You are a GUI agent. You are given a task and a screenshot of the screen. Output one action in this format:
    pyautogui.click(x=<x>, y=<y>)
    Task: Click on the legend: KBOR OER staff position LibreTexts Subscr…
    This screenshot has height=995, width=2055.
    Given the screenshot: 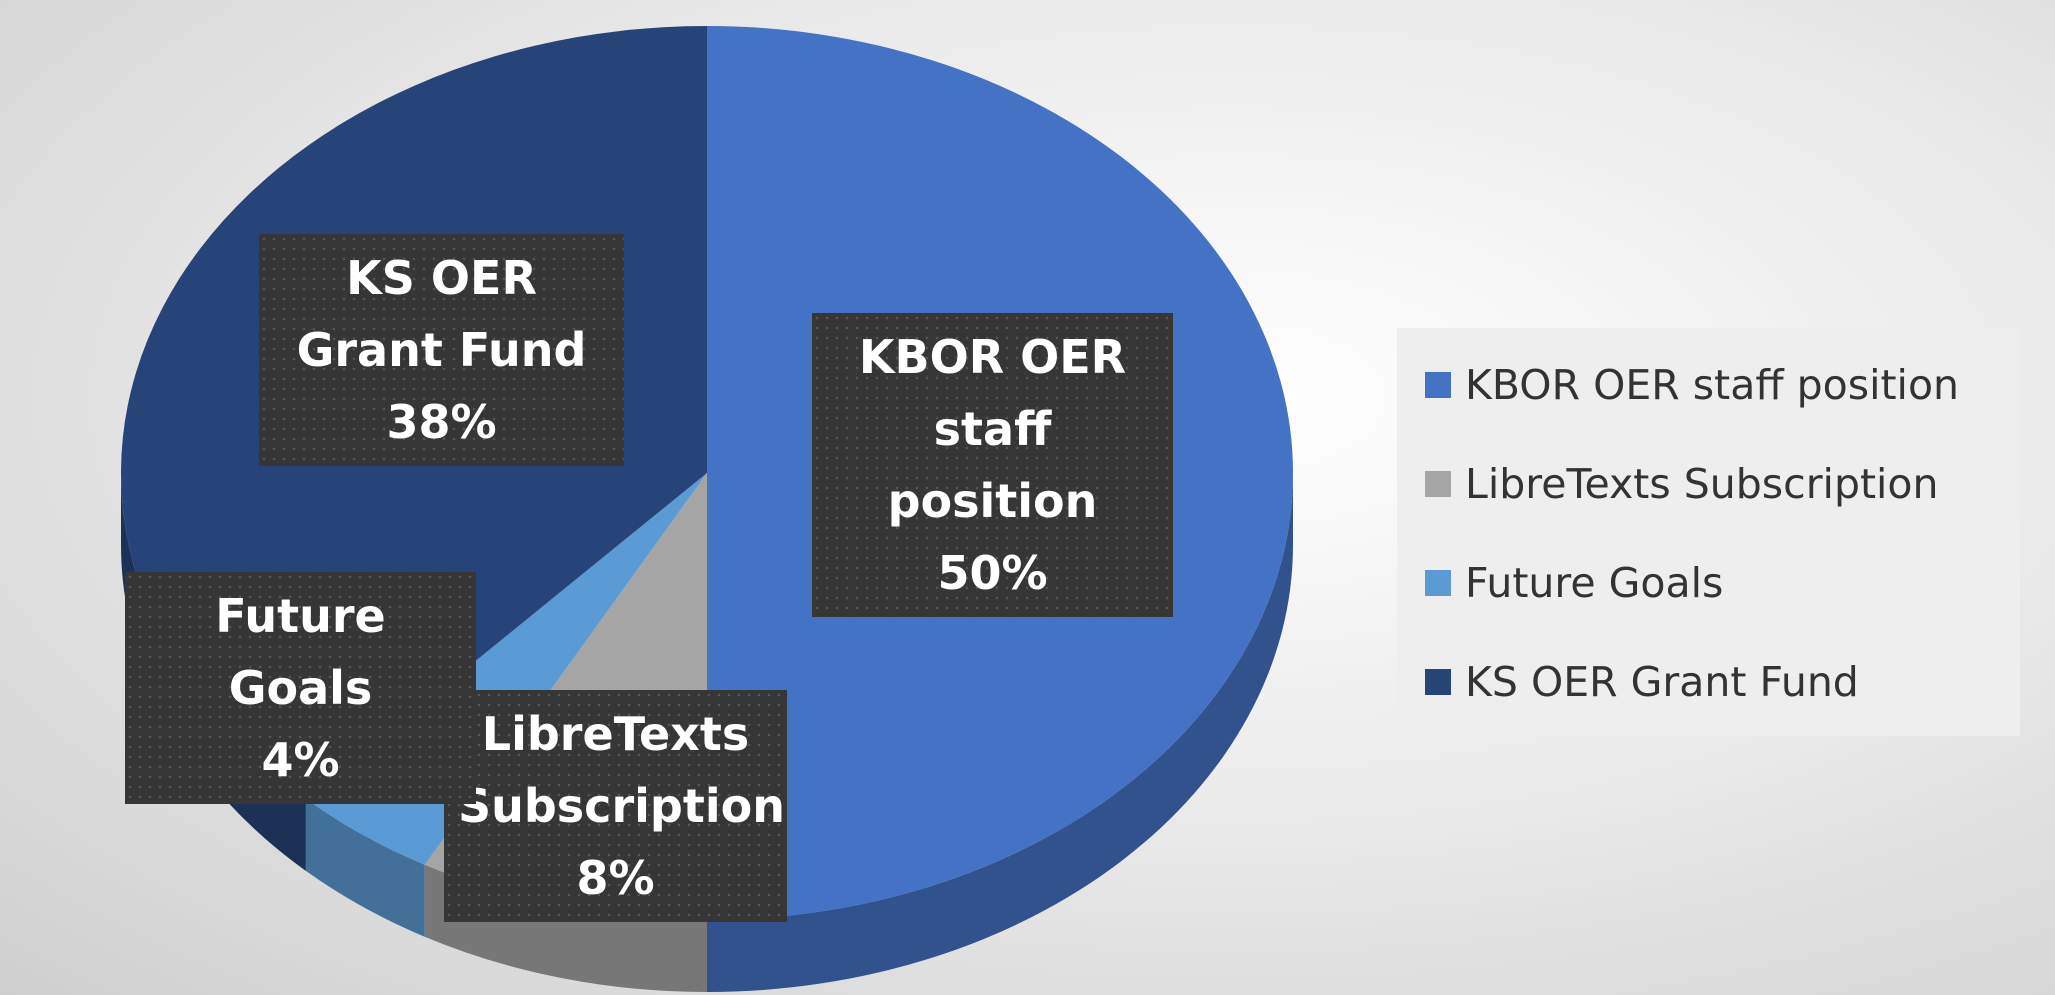 What is the action you would take?
    pyautogui.click(x=1708, y=532)
    